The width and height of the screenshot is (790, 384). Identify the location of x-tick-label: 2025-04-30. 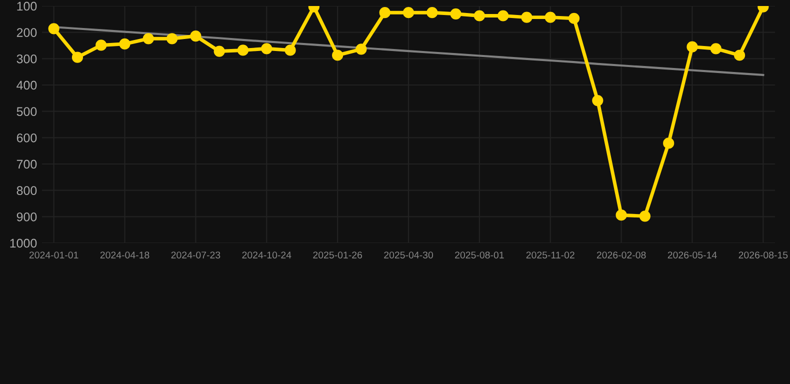
(408, 255).